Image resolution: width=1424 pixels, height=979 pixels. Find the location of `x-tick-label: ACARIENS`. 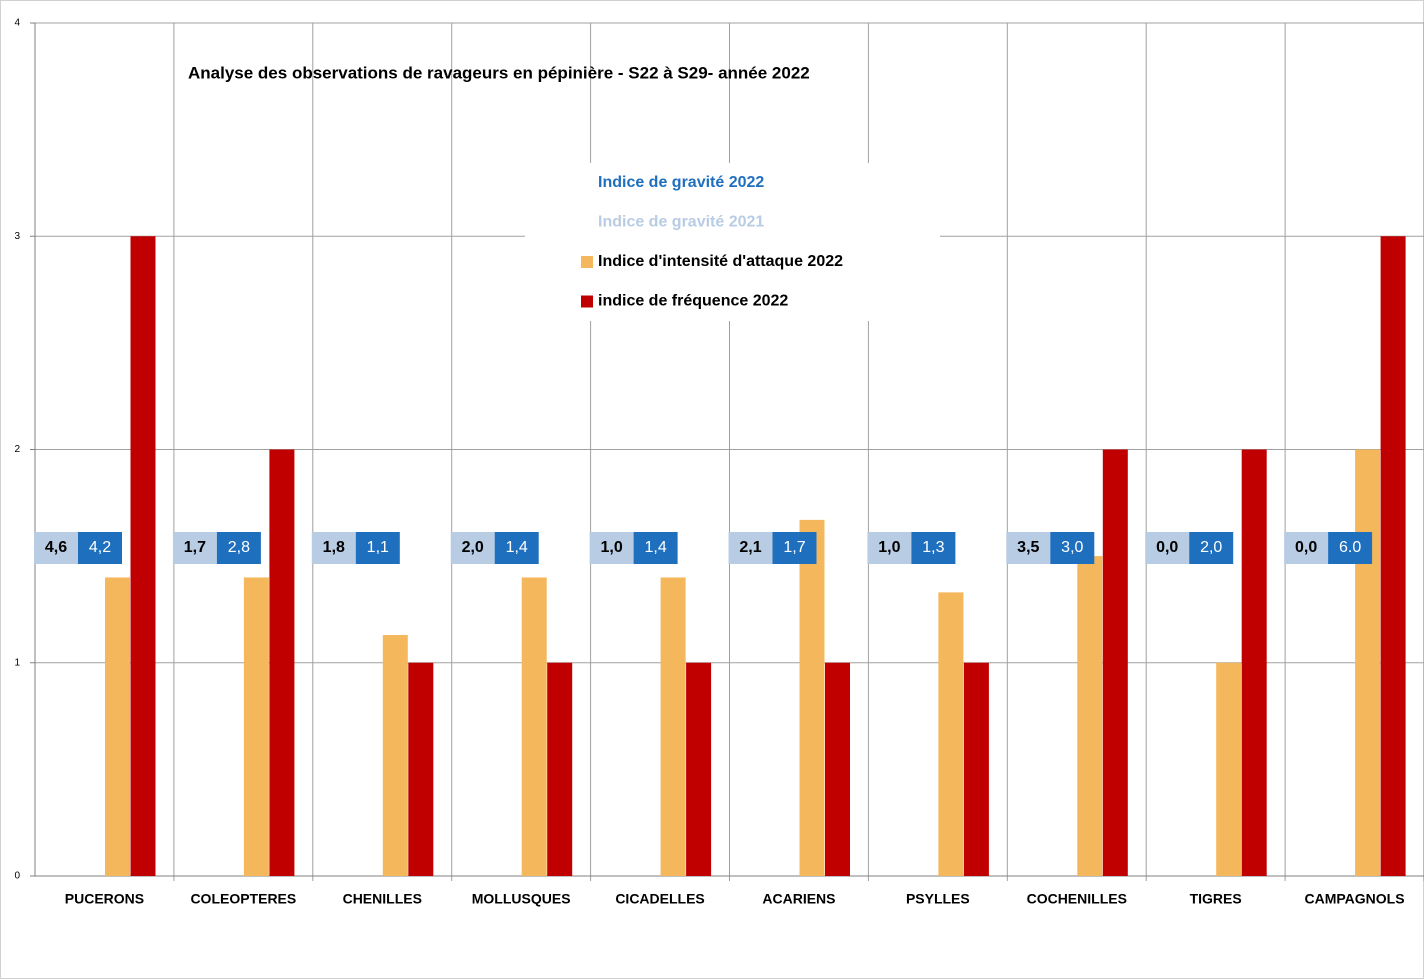

x-tick-label: ACARIENS is located at coordinates (798, 899).